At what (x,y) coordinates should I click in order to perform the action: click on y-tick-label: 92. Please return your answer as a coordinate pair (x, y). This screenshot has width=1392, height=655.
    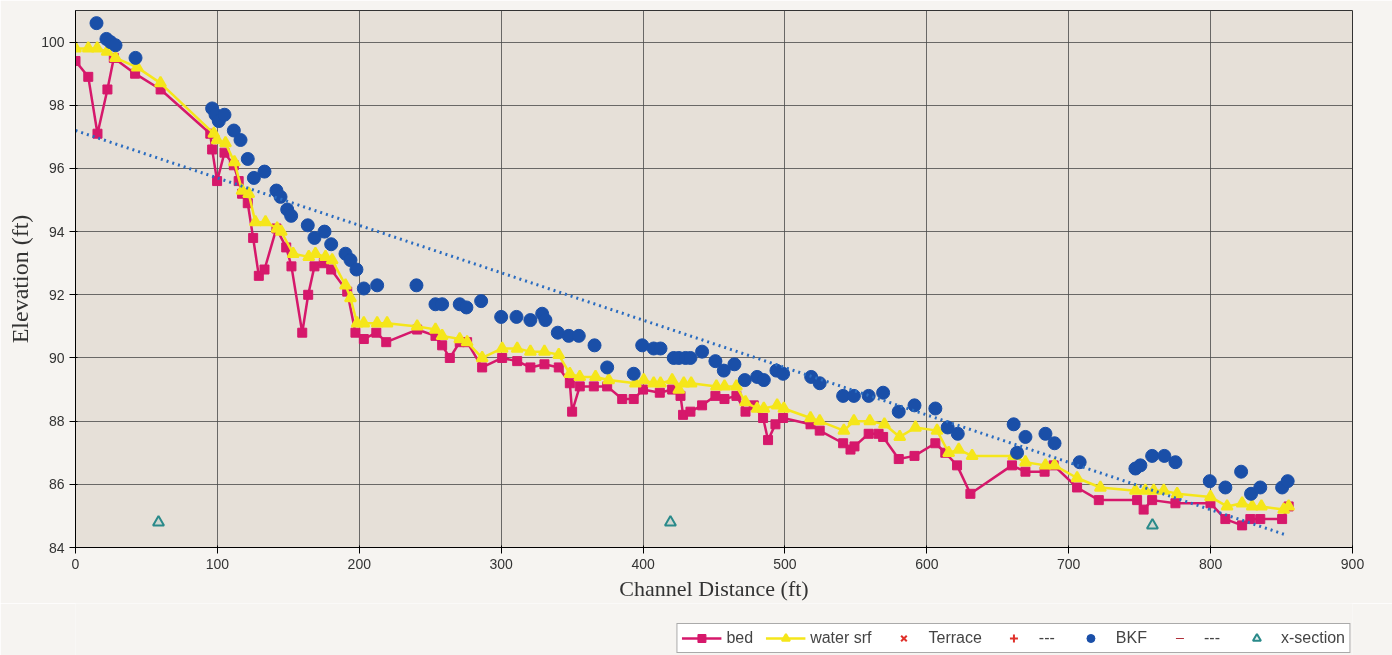
    Looking at the image, I should click on (56, 294).